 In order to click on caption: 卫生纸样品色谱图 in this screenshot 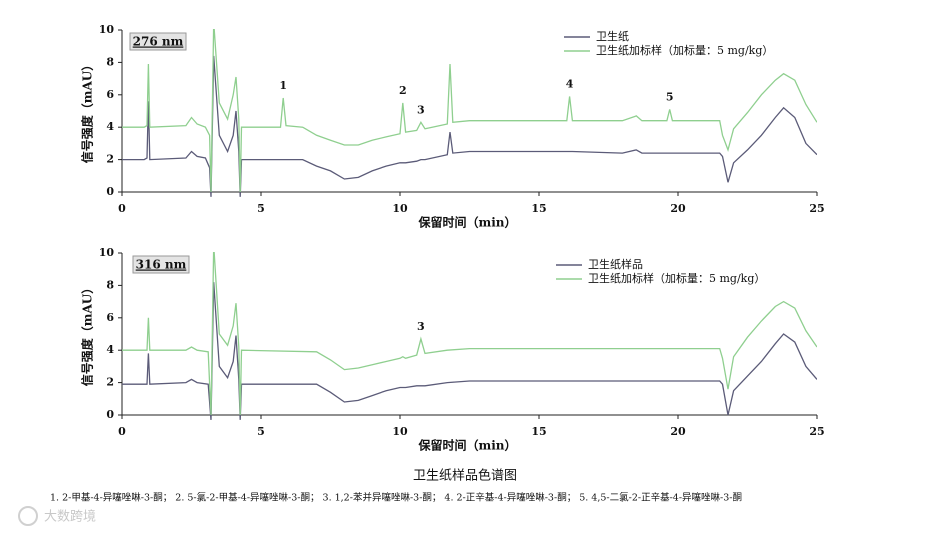, I will do `click(465, 476)`.